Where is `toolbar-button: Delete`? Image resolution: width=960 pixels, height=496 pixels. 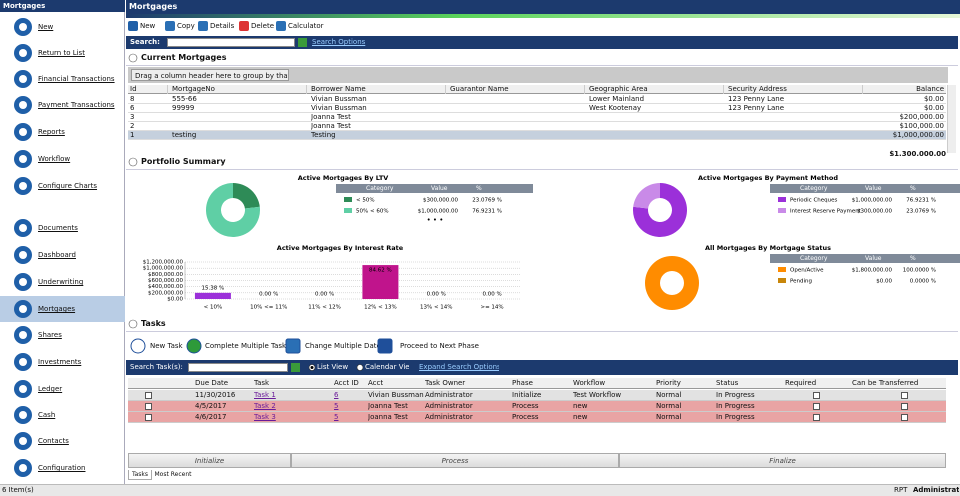
toolbar-button: Delete is located at coordinates (262, 26).